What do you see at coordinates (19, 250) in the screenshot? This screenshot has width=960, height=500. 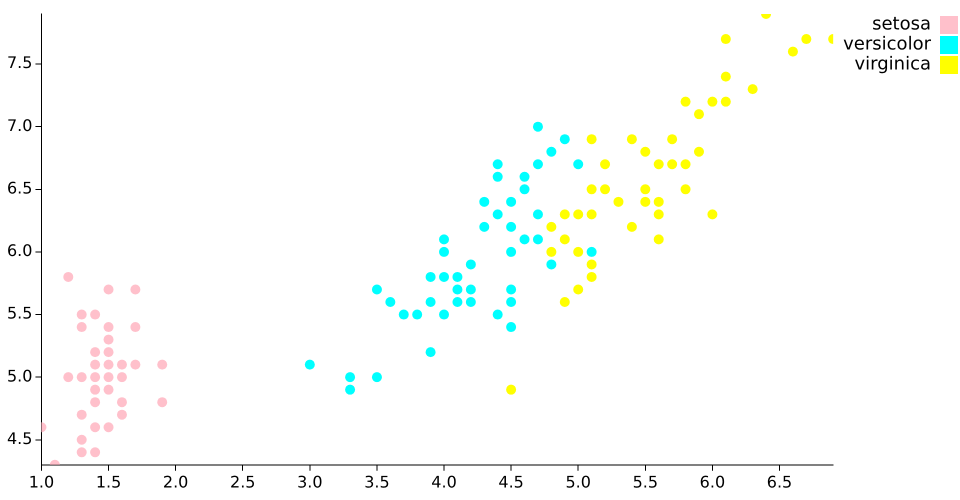 I see `y-tick-label: 6.0` at bounding box center [19, 250].